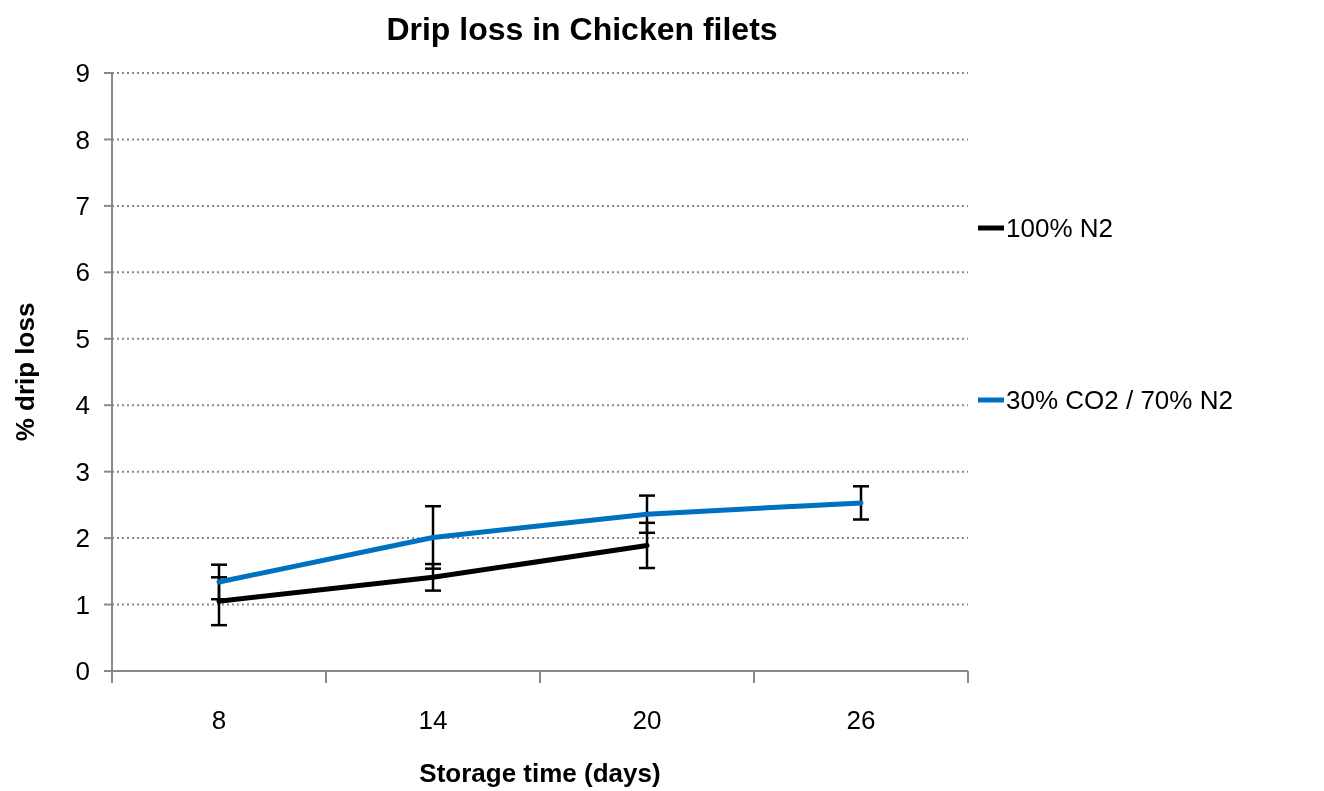 The width and height of the screenshot is (1324, 791). Describe the element at coordinates (433, 720) in the screenshot. I see `x-tick-label: 14` at that location.